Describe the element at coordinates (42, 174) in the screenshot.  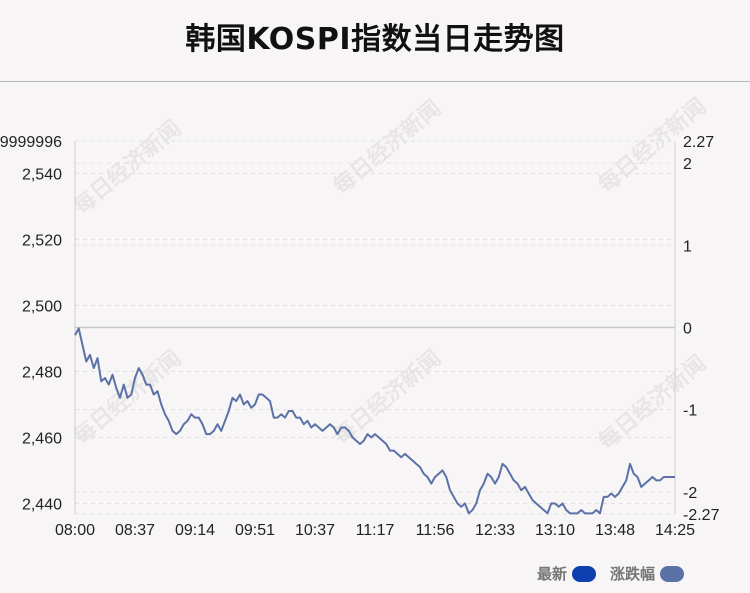
I see `left-tick-label: 2,540` at that location.